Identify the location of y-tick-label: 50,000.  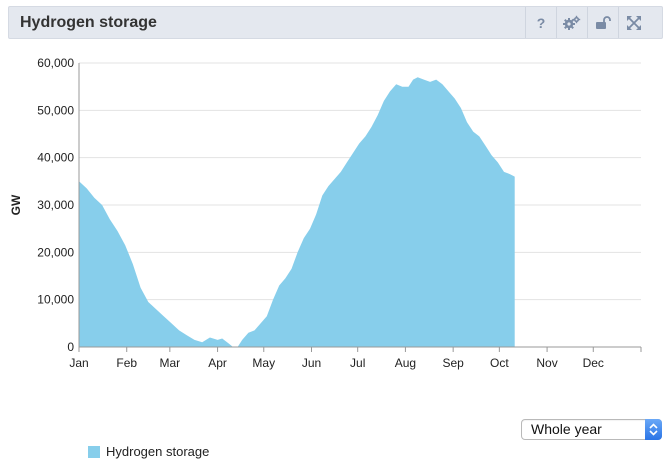
(55, 110).